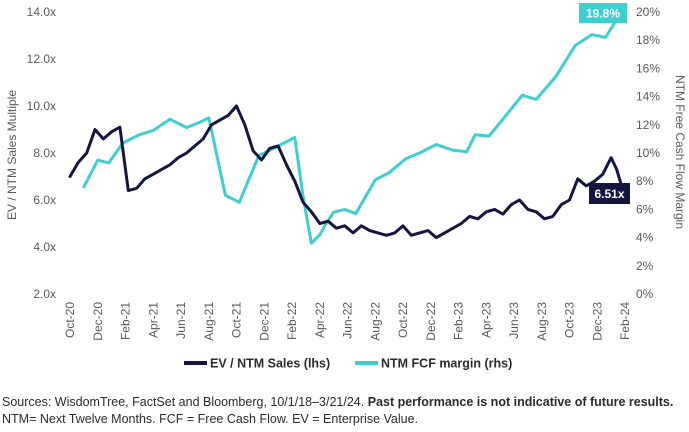 This screenshot has width=689, height=432. I want to click on legend-label-fcf-margin: NTM FCF margin (rhs), so click(446, 364).